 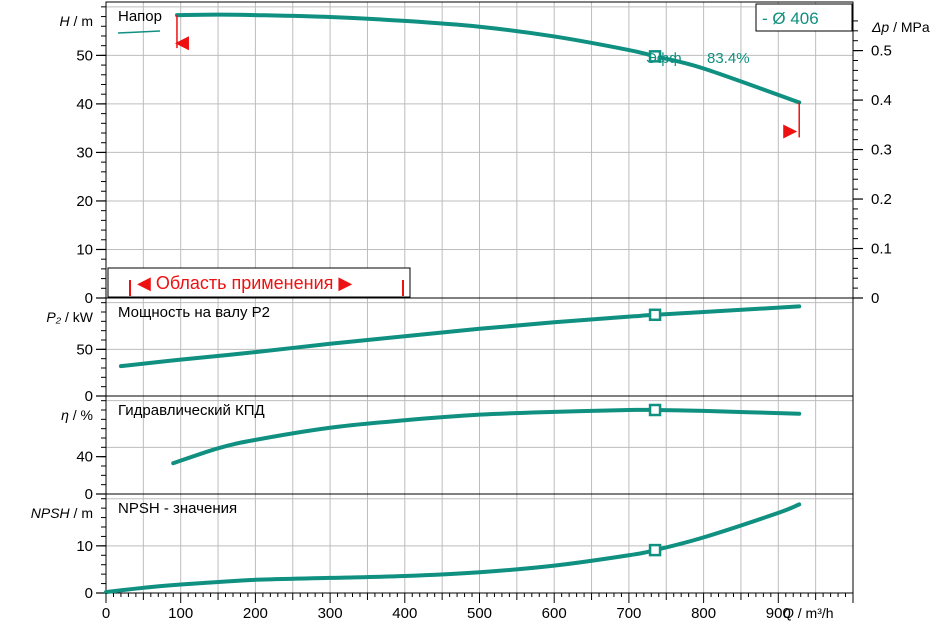 I want to click on panel-title-npsh: NPSH - значения, so click(x=177, y=508).